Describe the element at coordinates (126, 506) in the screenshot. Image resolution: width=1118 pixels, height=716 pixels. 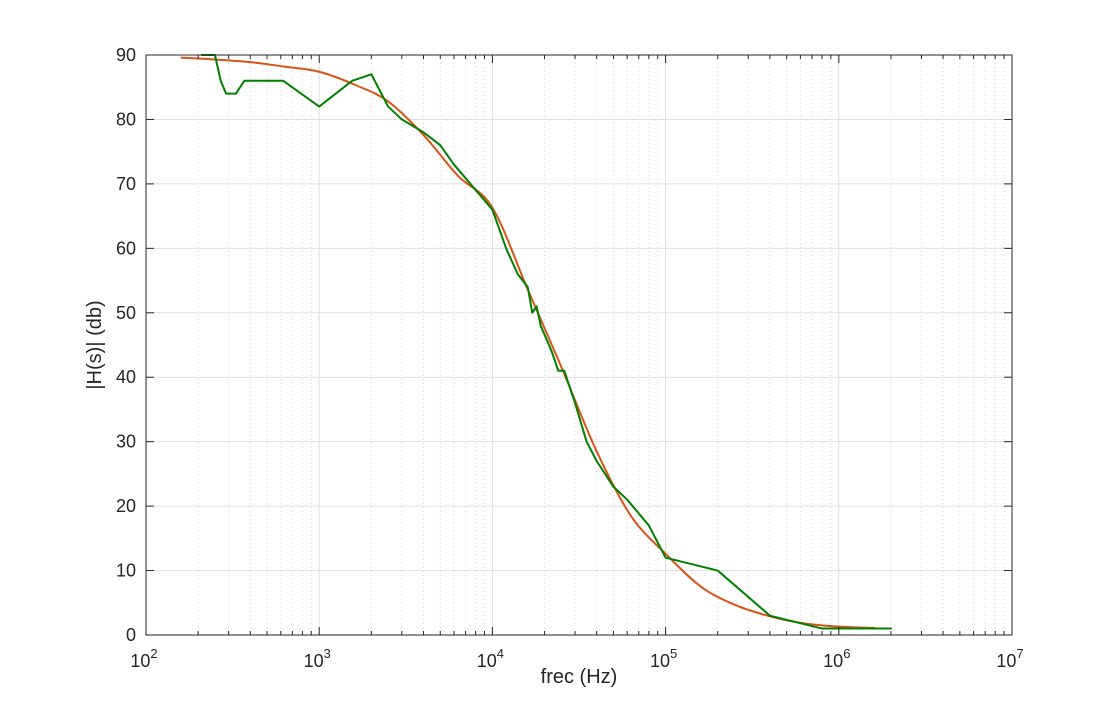
I see `y-tick-label: 20` at that location.